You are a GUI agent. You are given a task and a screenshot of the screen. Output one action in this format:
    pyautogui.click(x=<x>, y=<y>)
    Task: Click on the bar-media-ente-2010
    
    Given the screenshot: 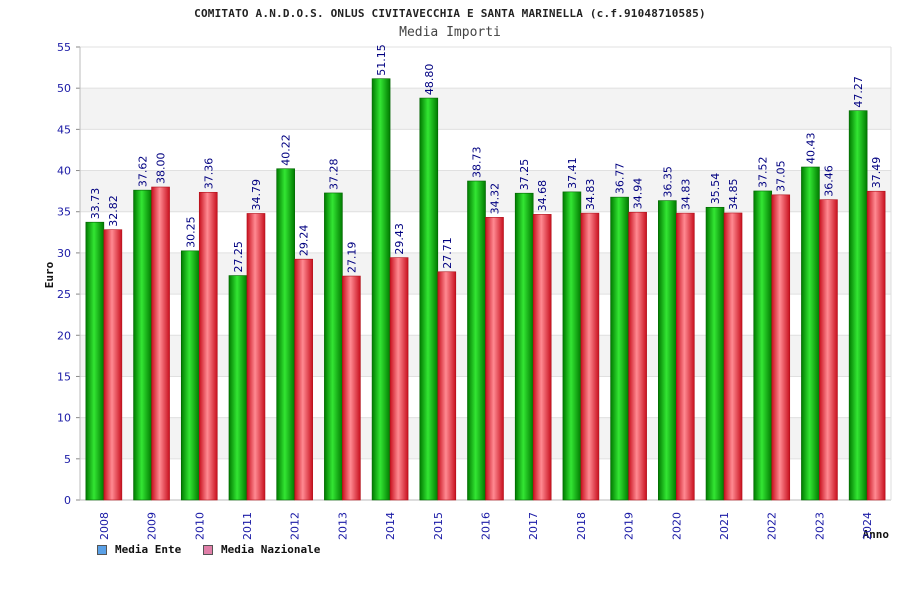 What is the action you would take?
    pyautogui.click(x=190, y=375)
    